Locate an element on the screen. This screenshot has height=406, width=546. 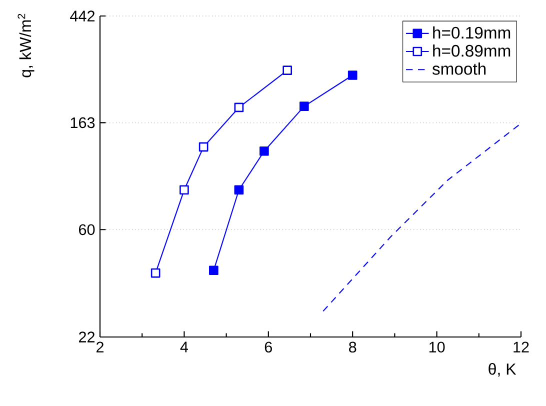
x-axis-title: θ, K is located at coordinates (502, 370).